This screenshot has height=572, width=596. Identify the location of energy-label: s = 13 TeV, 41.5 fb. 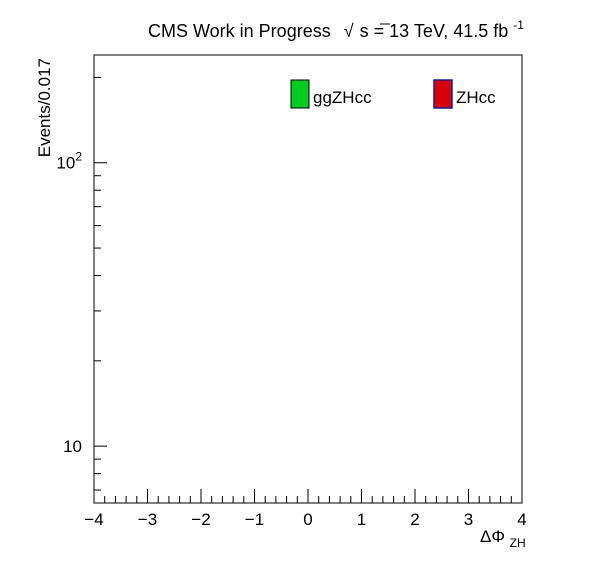
(434, 31).